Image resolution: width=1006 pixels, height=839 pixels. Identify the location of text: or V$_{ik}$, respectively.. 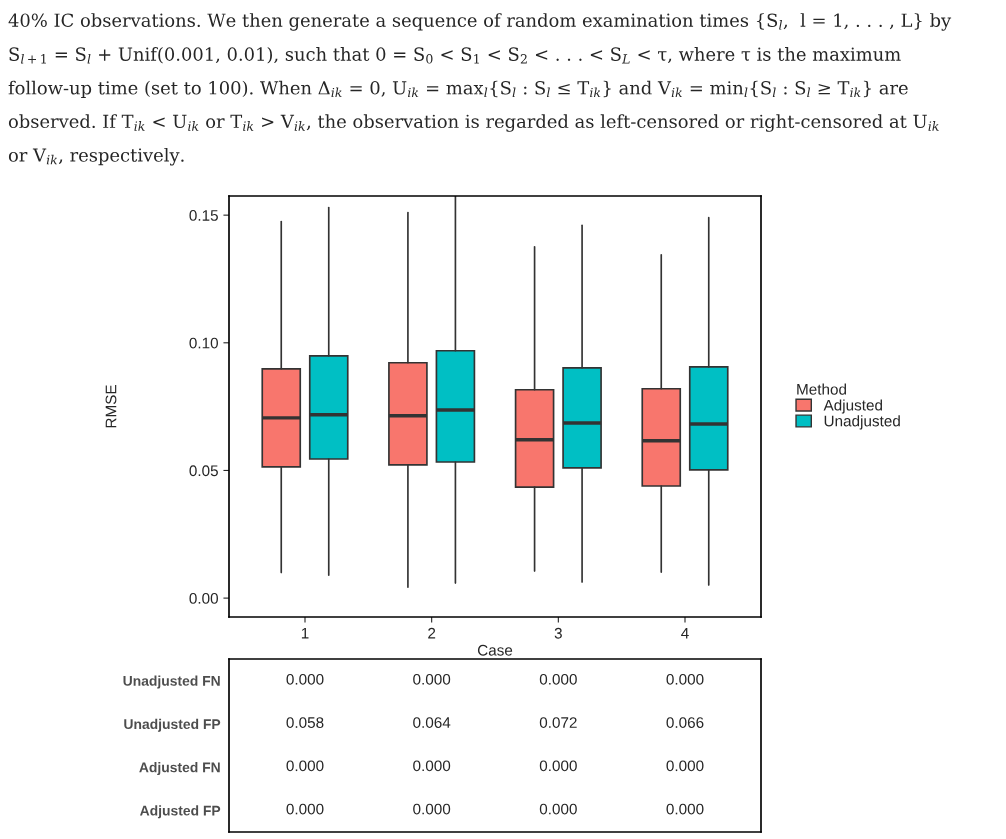
(96, 156).